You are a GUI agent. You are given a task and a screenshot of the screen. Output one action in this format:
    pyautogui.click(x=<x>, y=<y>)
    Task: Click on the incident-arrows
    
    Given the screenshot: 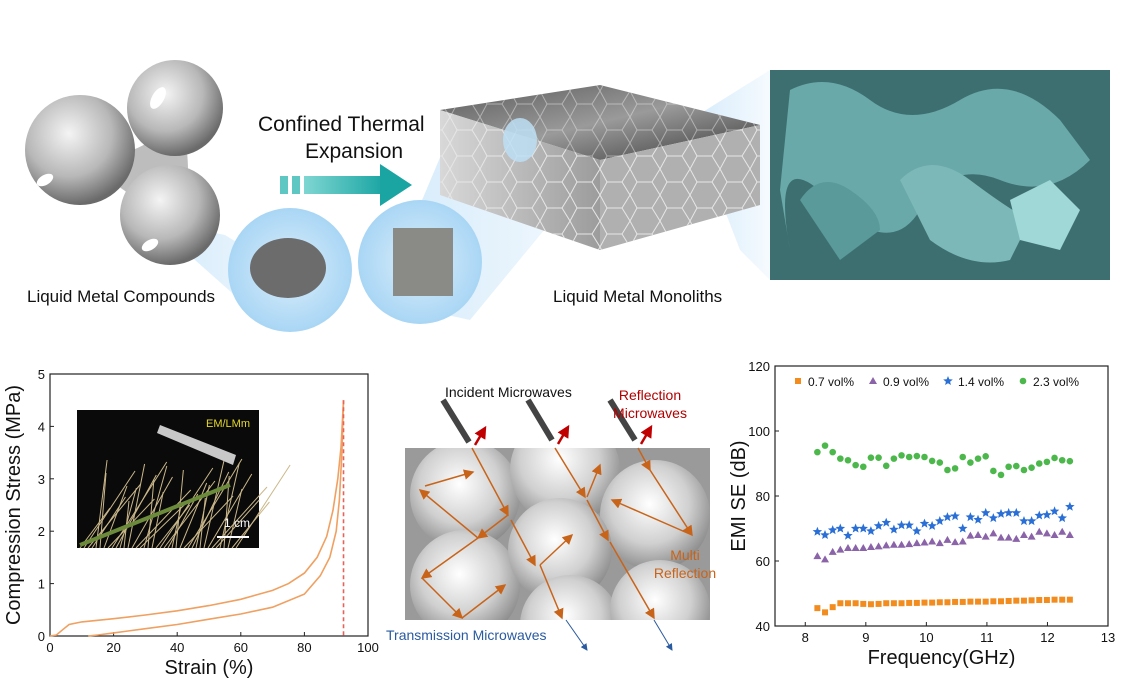 What is the action you would take?
    pyautogui.click(x=539, y=421)
    